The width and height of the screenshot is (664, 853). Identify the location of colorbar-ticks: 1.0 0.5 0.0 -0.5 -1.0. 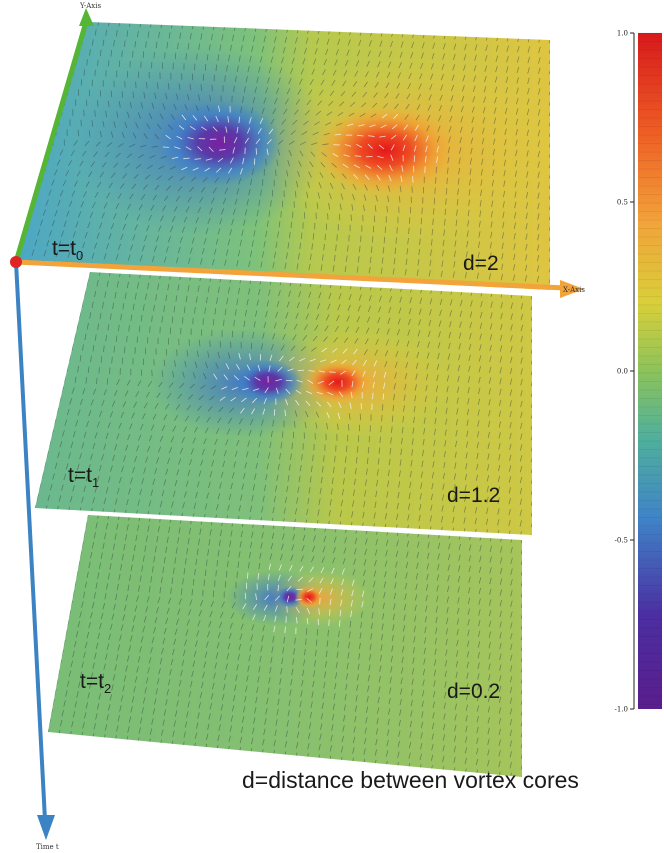
(624, 372).